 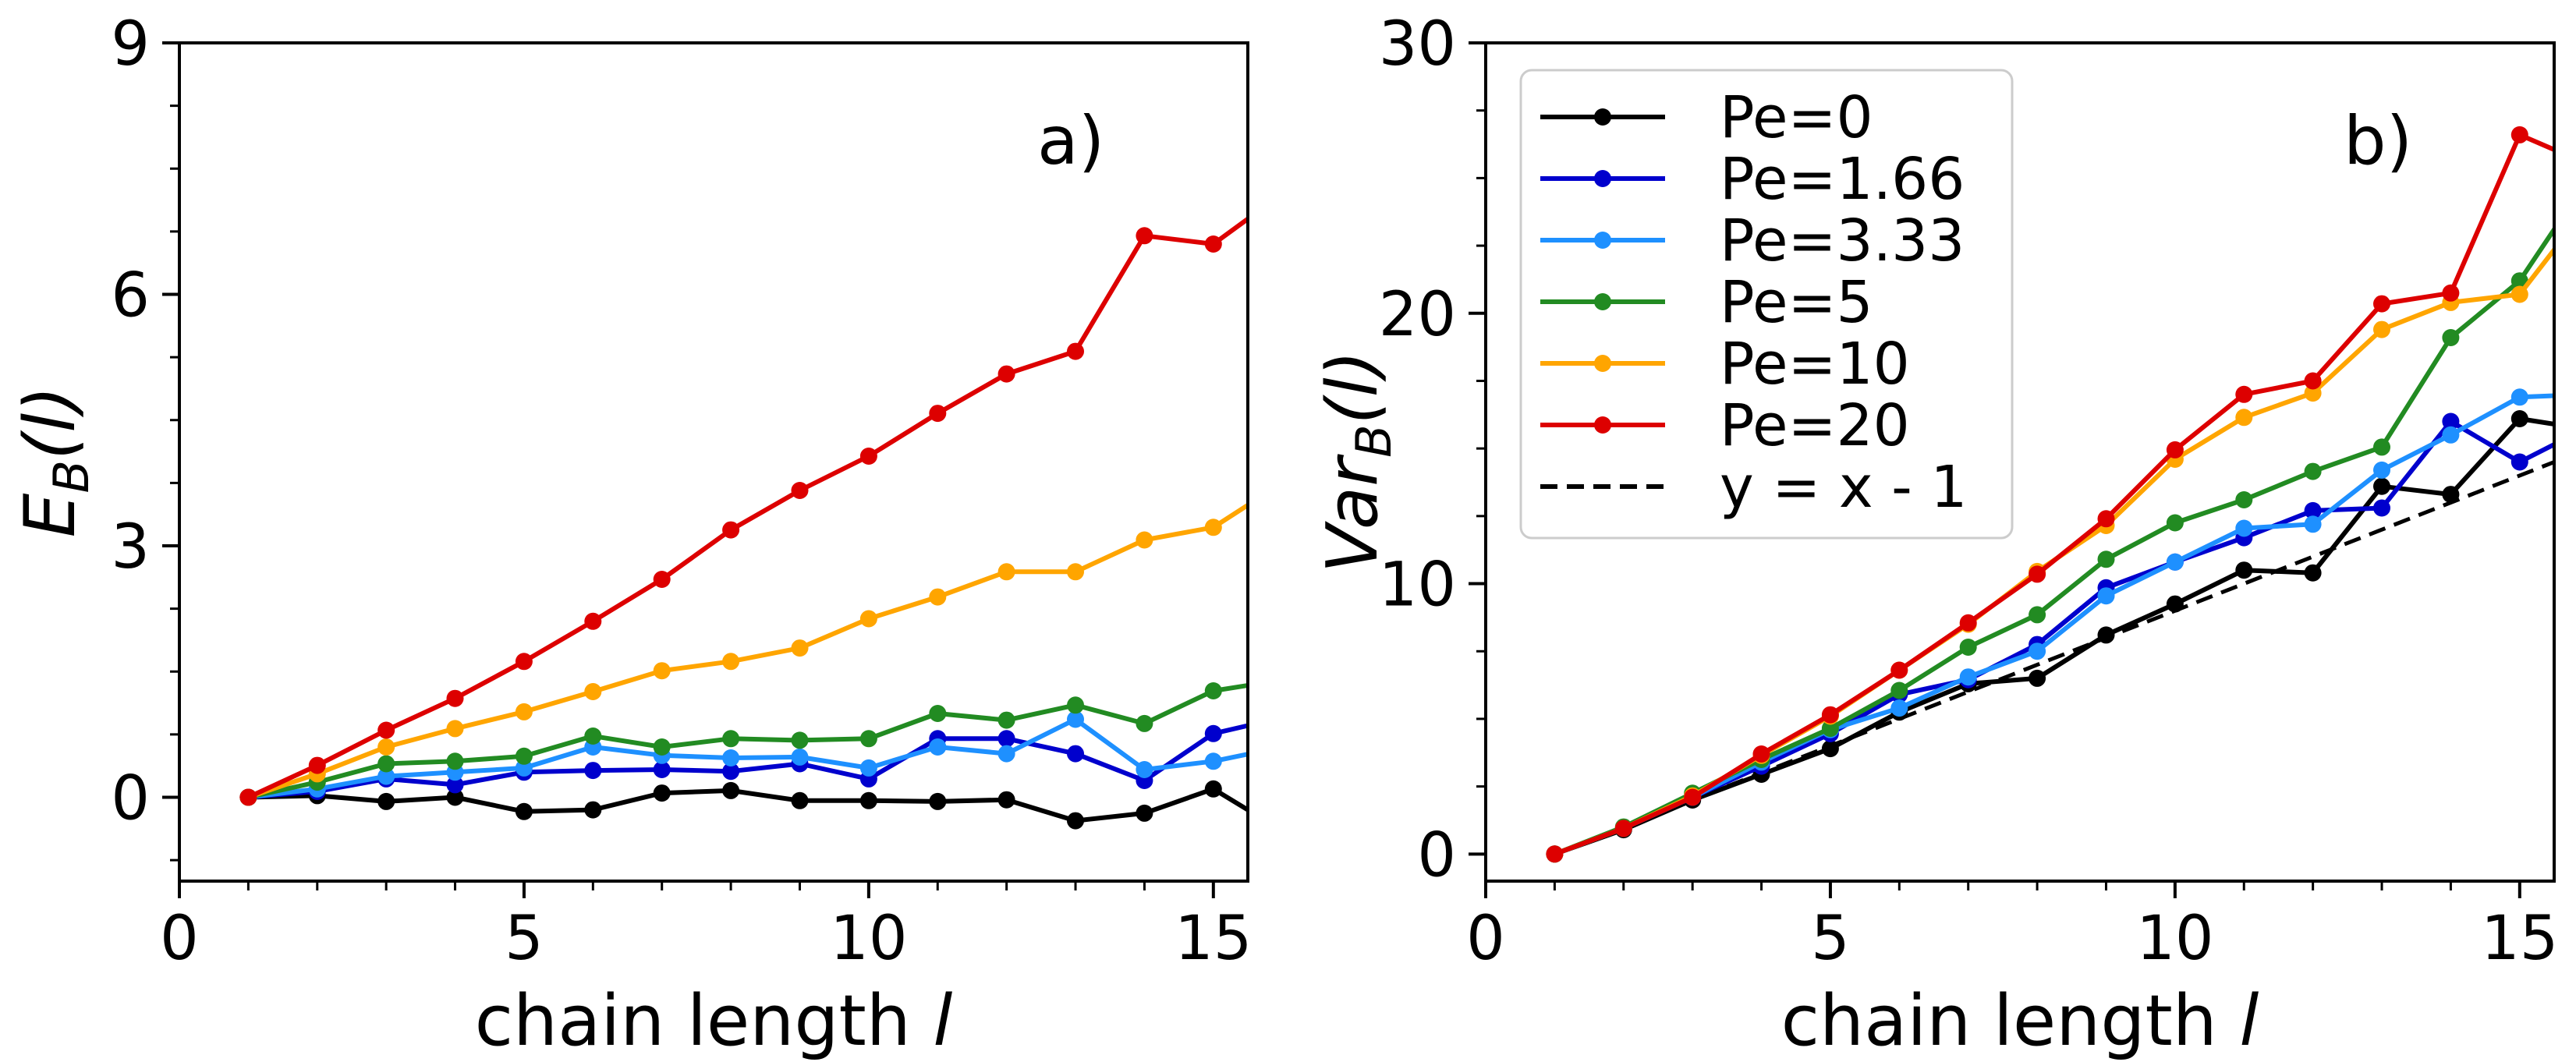 What do you see at coordinates (2378, 141) in the screenshot?
I see `panel-b-label: b)` at bounding box center [2378, 141].